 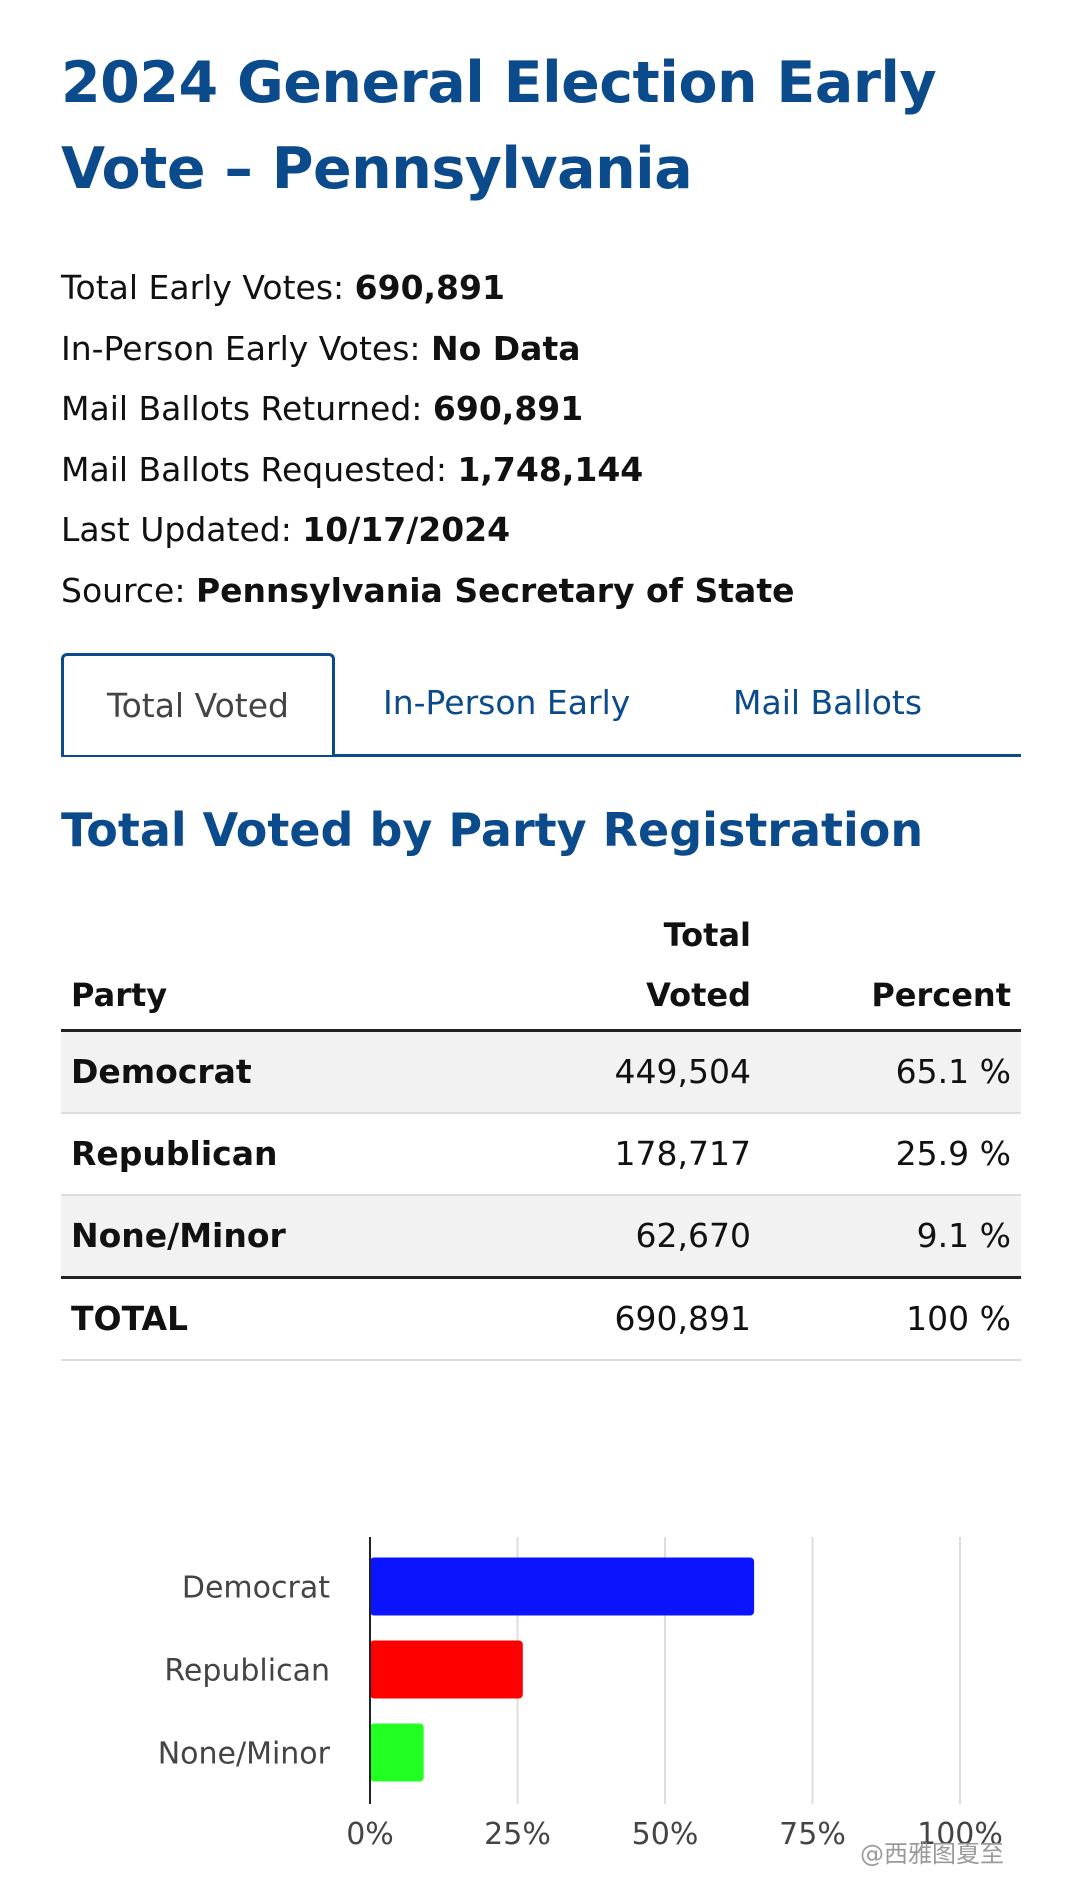 What do you see at coordinates (932, 1854) in the screenshot?
I see `watermark: @西雅图夏至` at bounding box center [932, 1854].